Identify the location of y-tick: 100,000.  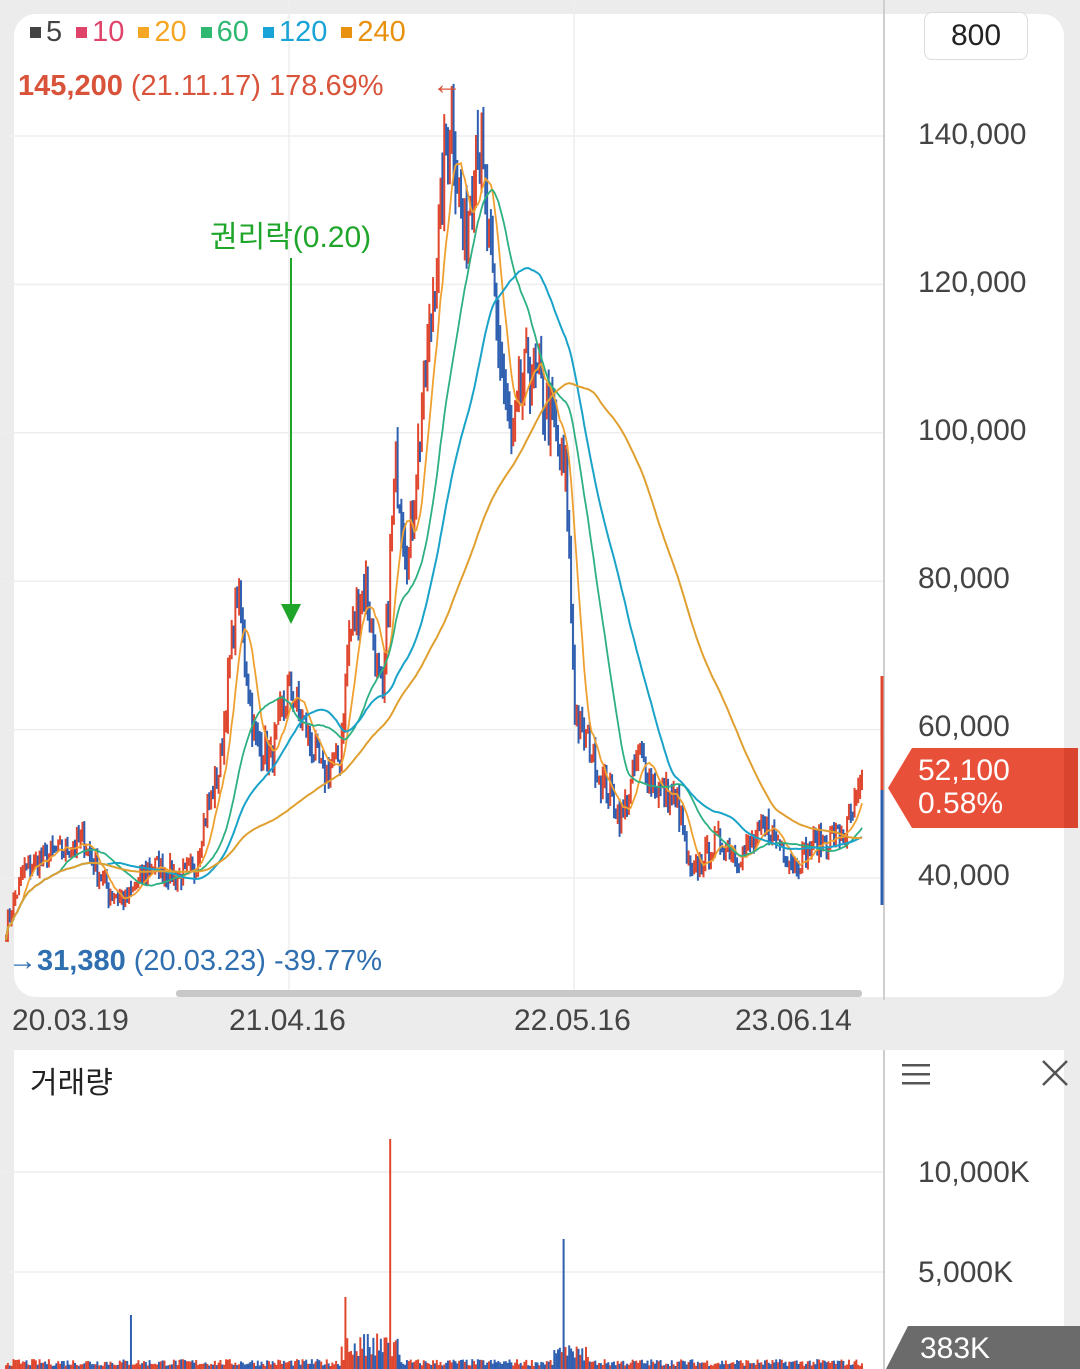
(972, 430).